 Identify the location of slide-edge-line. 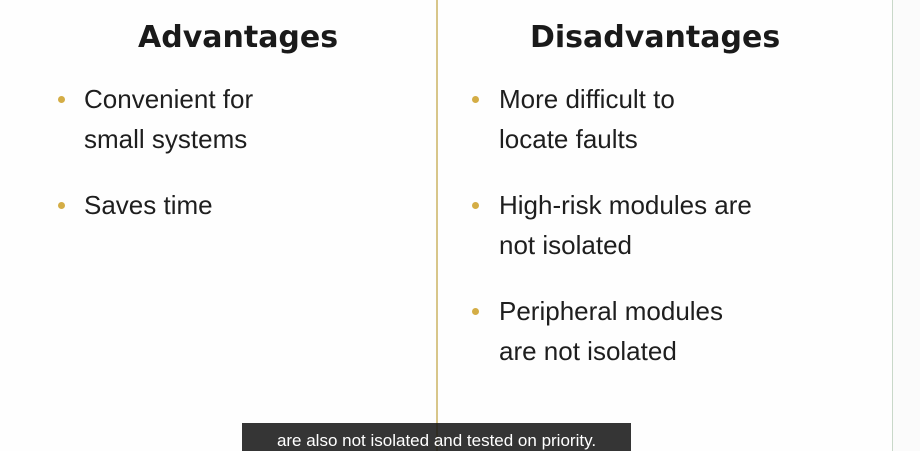
(892, 225).